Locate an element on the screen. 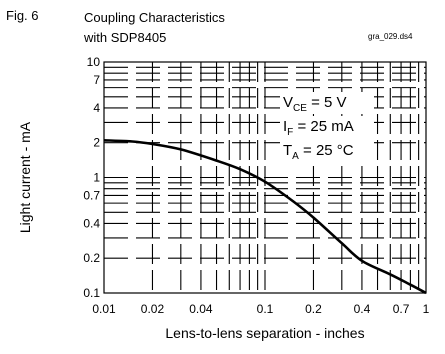 The height and width of the screenshot is (354, 445). x-tick-label: 0.1 is located at coordinates (265, 309).